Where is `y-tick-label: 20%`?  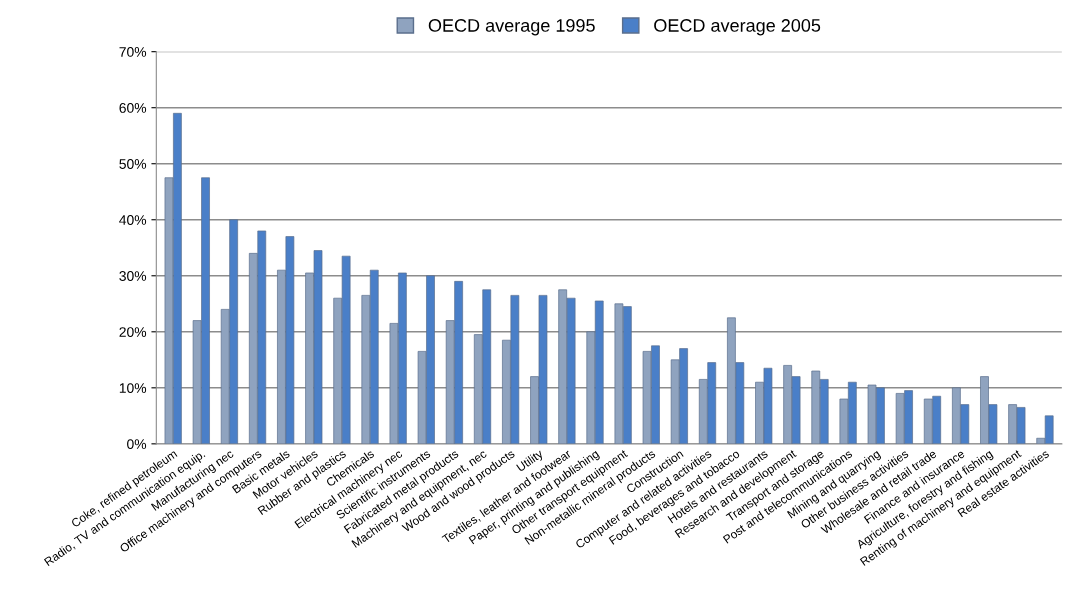 y-tick-label: 20% is located at coordinates (133, 332).